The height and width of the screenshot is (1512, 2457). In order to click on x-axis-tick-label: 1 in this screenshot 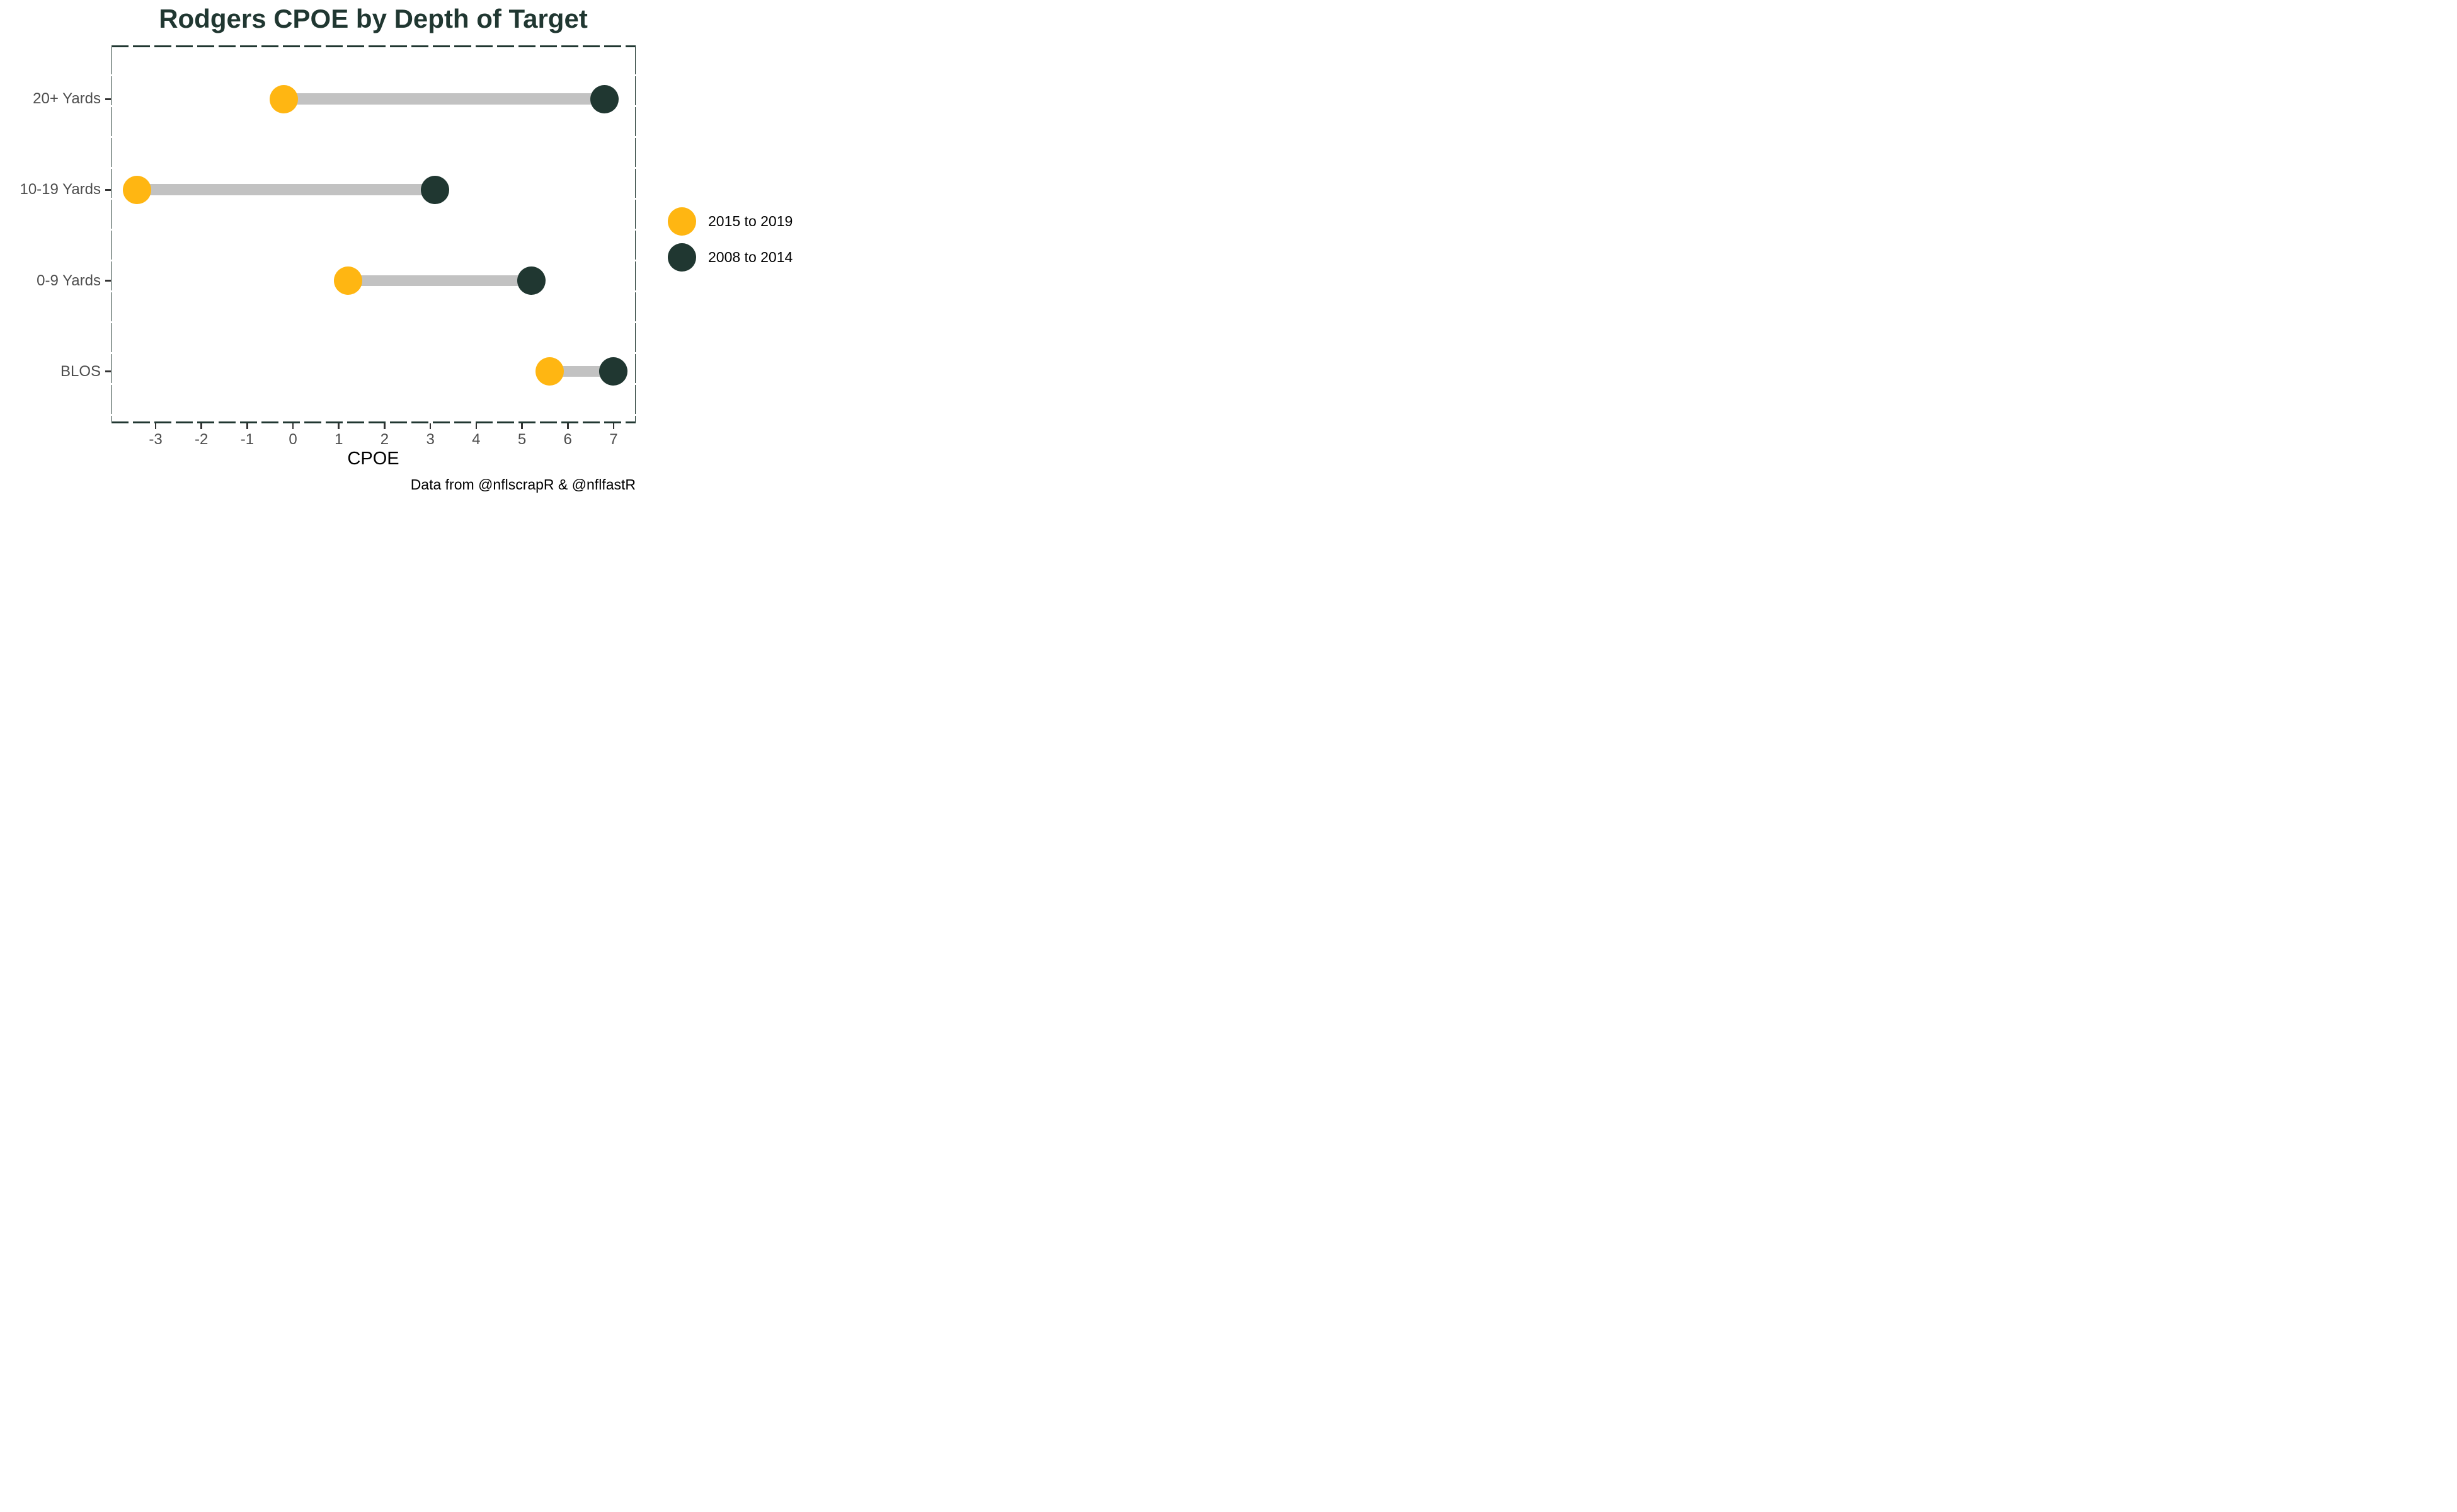, I will do `click(339, 439)`.